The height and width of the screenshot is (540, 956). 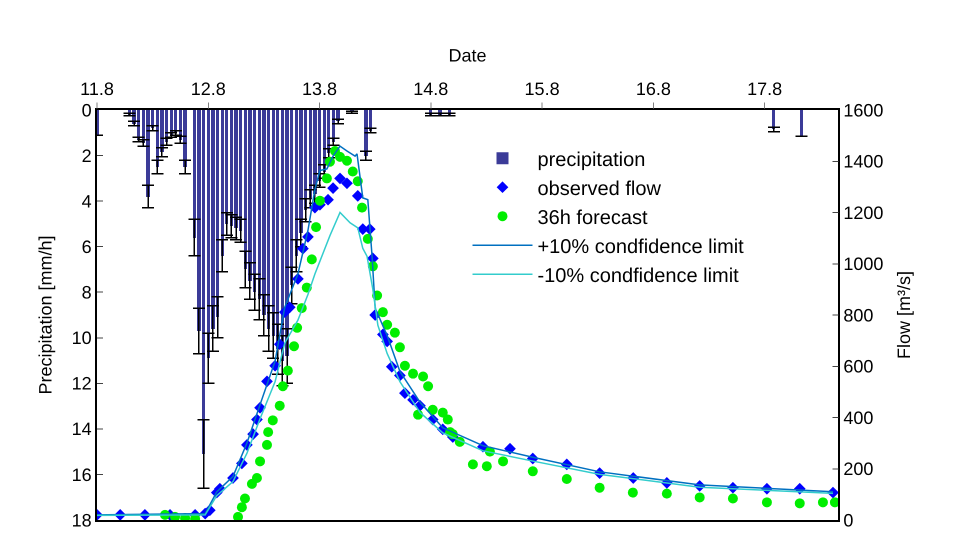 I want to click on y-tick-label: 6, so click(x=87, y=246).